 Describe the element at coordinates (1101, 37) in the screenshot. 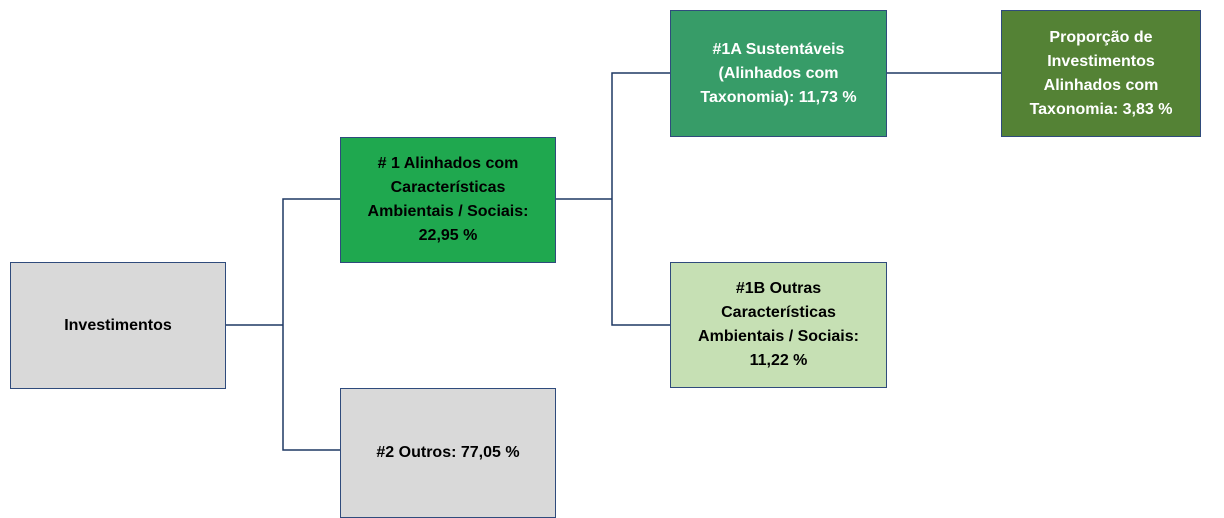

I see `node-label: Proporção de` at that location.